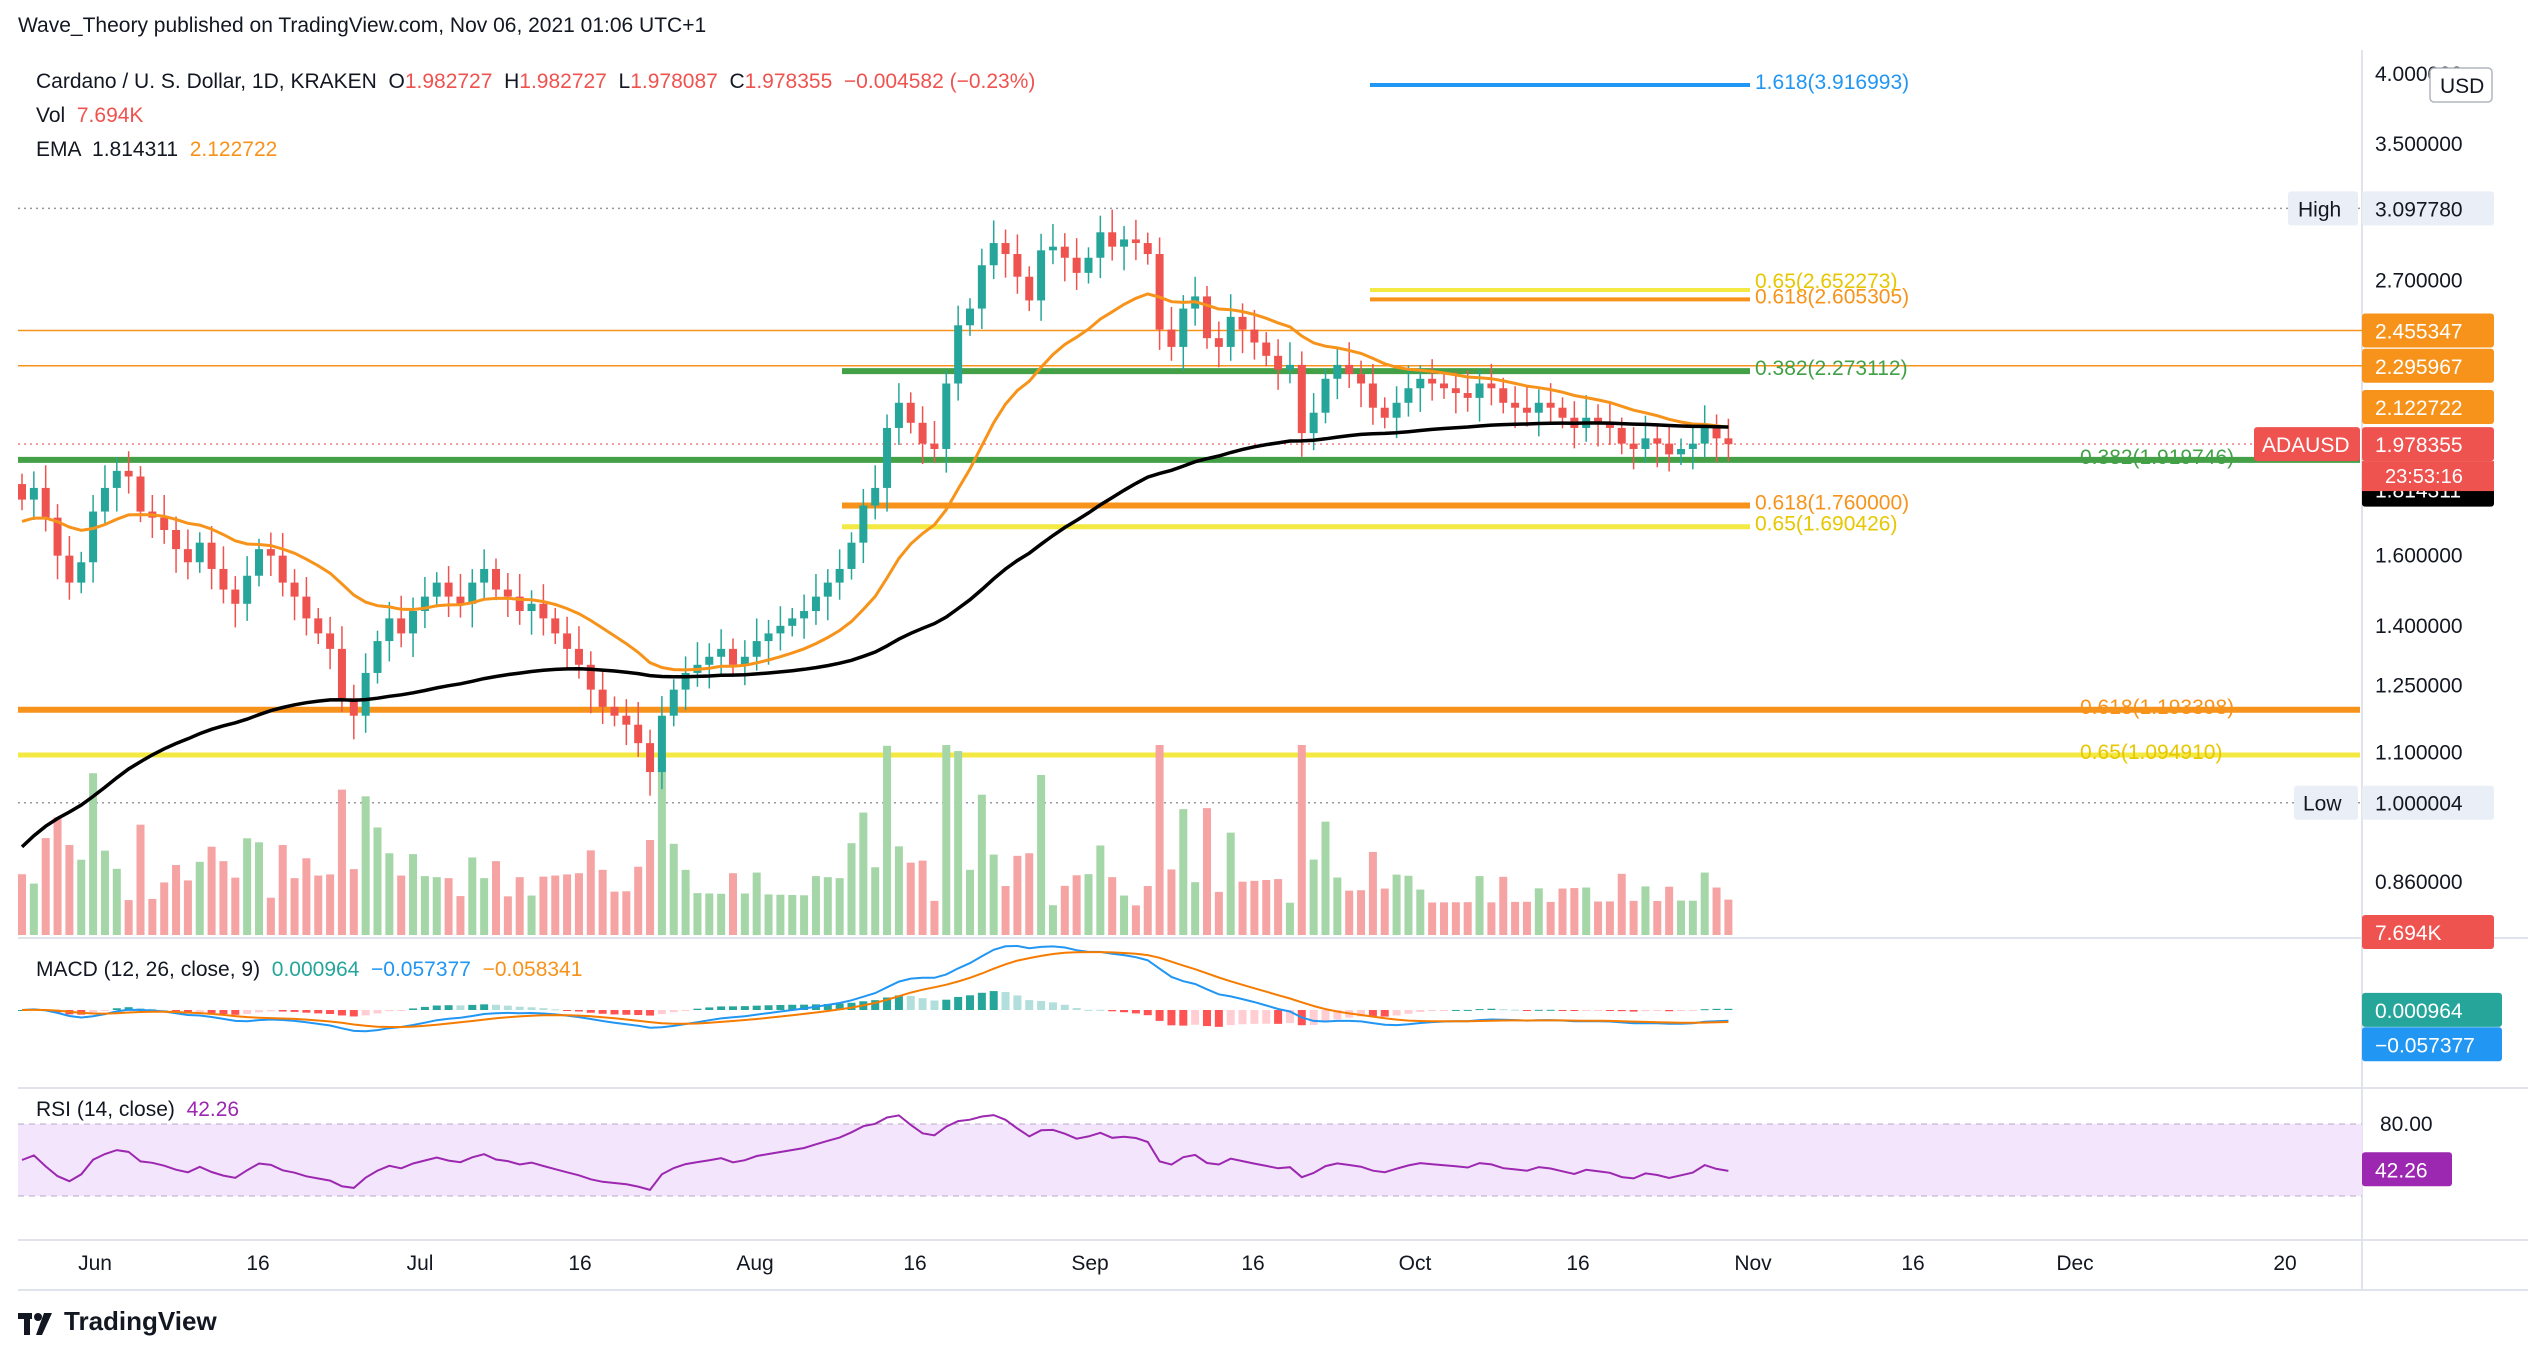 Image resolution: width=2528 pixels, height=1358 pixels. I want to click on price-tick-label: 1.600000, so click(2419, 556).